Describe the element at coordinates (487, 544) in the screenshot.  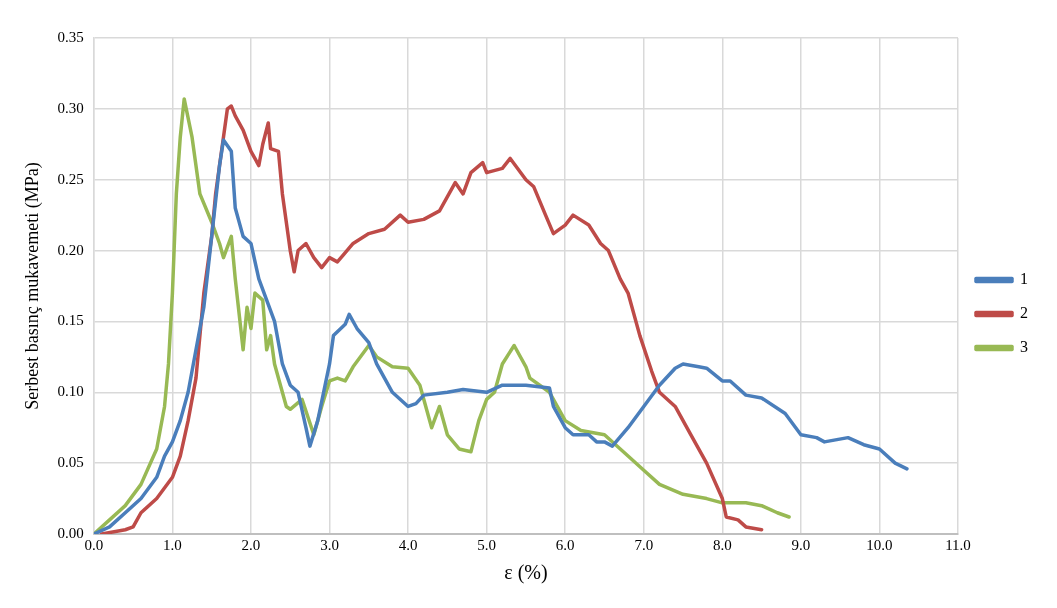
I see `x-tick-label: 5.0` at that location.